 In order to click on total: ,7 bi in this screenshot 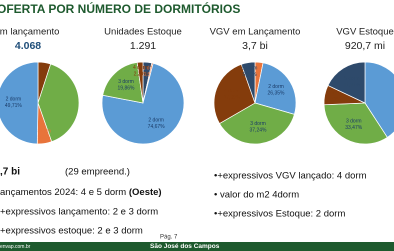, I will do `click(10, 172)`.